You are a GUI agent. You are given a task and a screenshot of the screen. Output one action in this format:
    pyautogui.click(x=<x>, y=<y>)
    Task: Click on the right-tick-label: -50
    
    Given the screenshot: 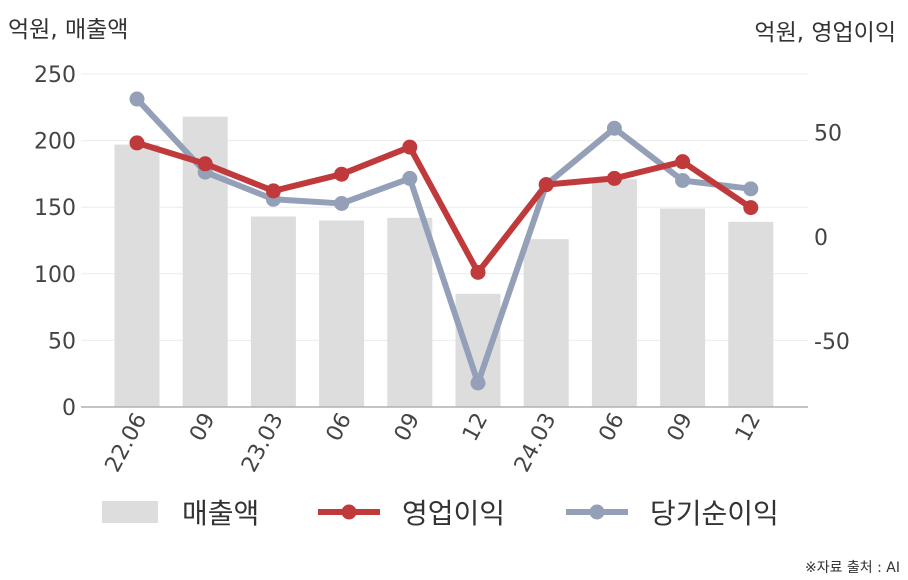 What is the action you would take?
    pyautogui.click(x=832, y=342)
    